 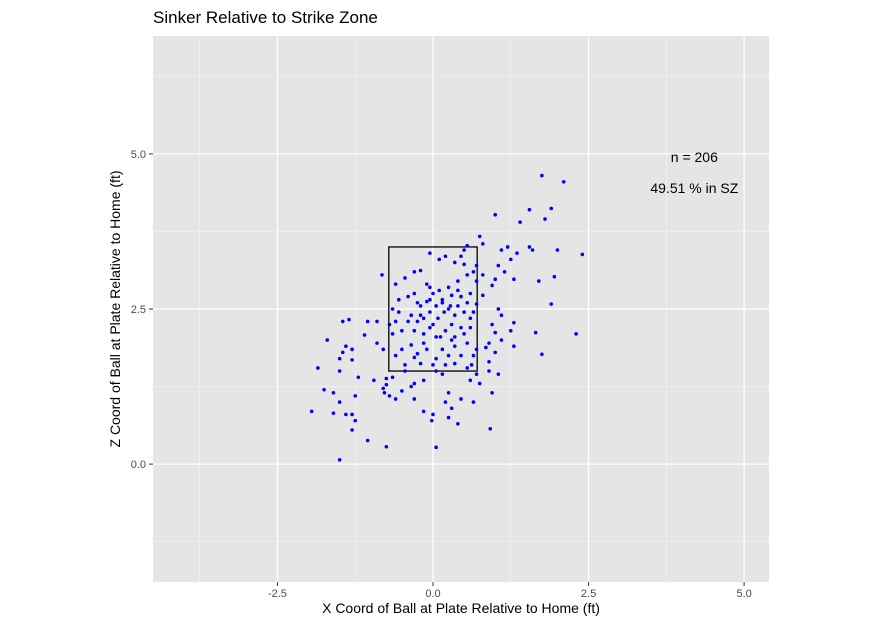 What do you see at coordinates (277, 594) in the screenshot?
I see `x-tick-label: -2.5` at bounding box center [277, 594].